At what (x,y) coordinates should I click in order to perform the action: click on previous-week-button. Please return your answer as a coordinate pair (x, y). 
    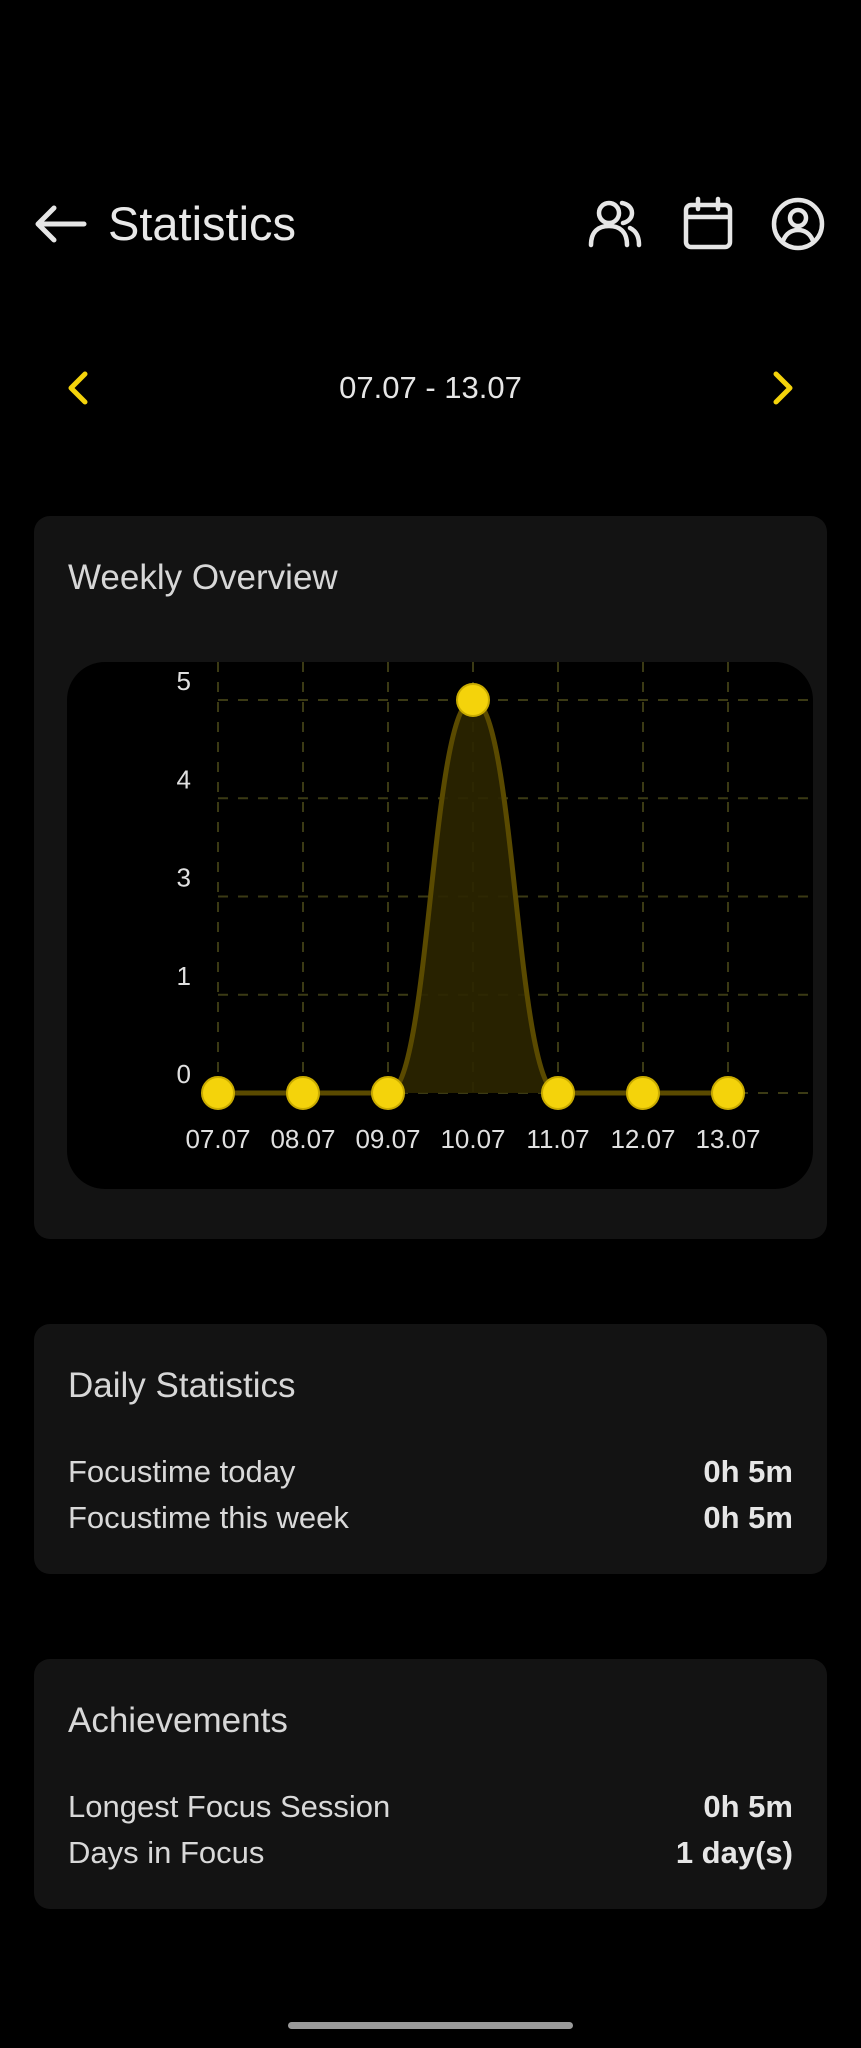
    Looking at the image, I should click on (79, 388).